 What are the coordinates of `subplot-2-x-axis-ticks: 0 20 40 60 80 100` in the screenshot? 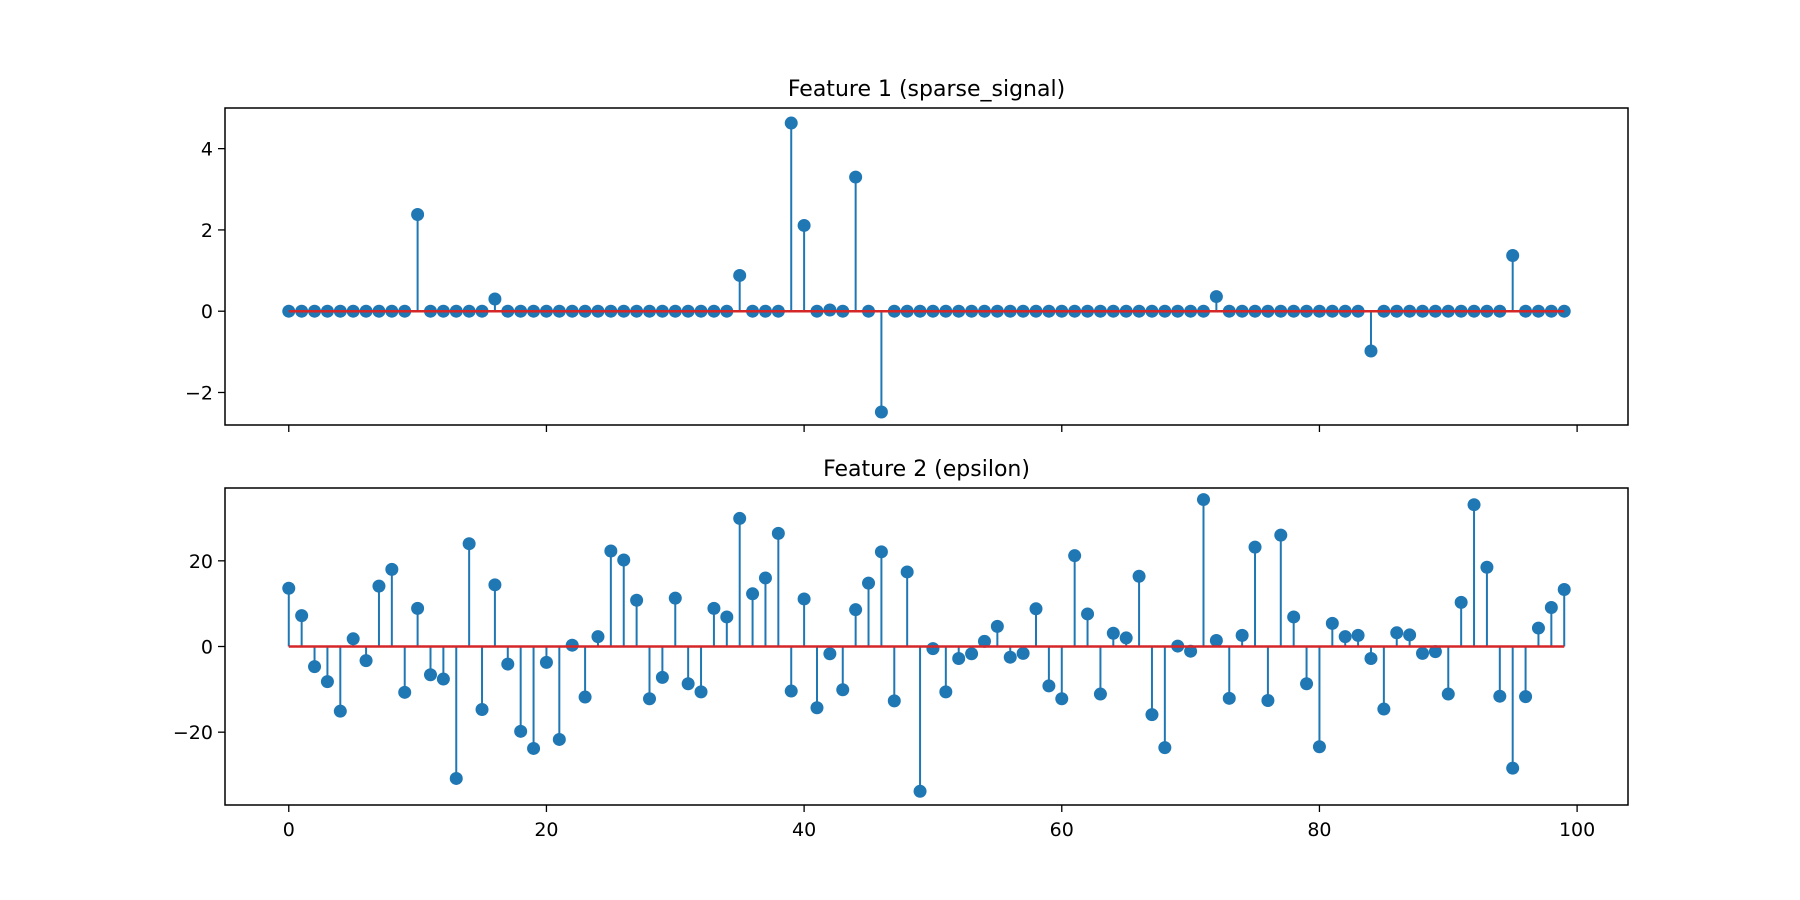 It's located at (939, 823).